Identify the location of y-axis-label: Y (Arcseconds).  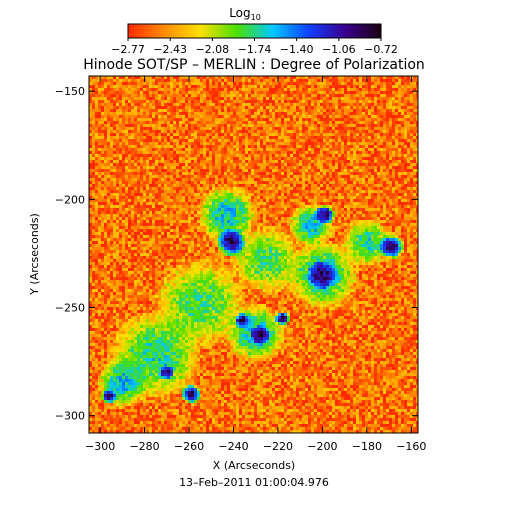
(34, 254).